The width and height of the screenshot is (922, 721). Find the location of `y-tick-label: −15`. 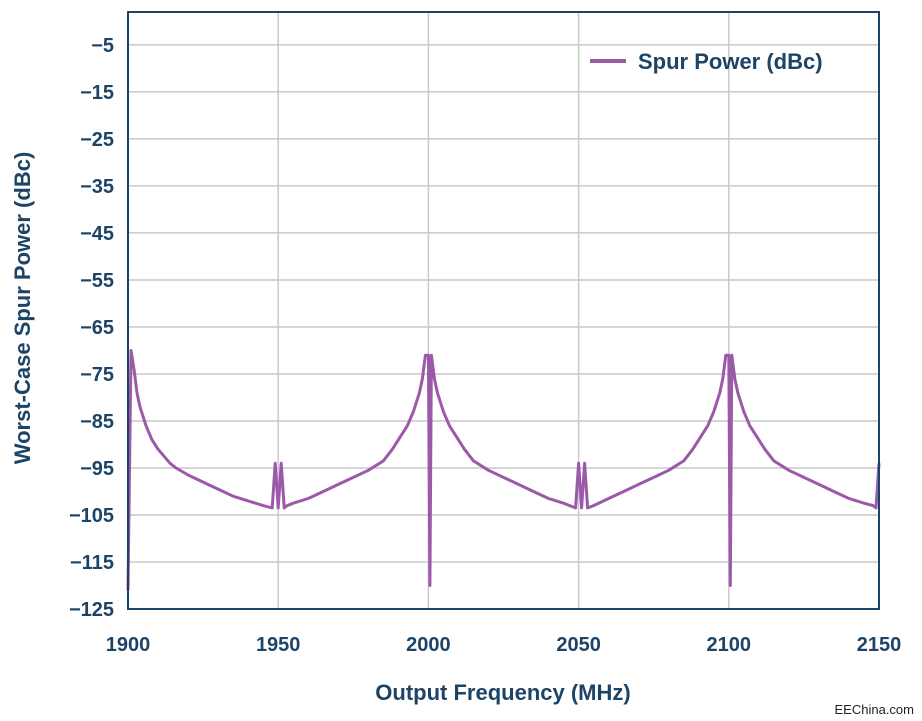

y-tick-label: −15 is located at coordinates (97, 93).